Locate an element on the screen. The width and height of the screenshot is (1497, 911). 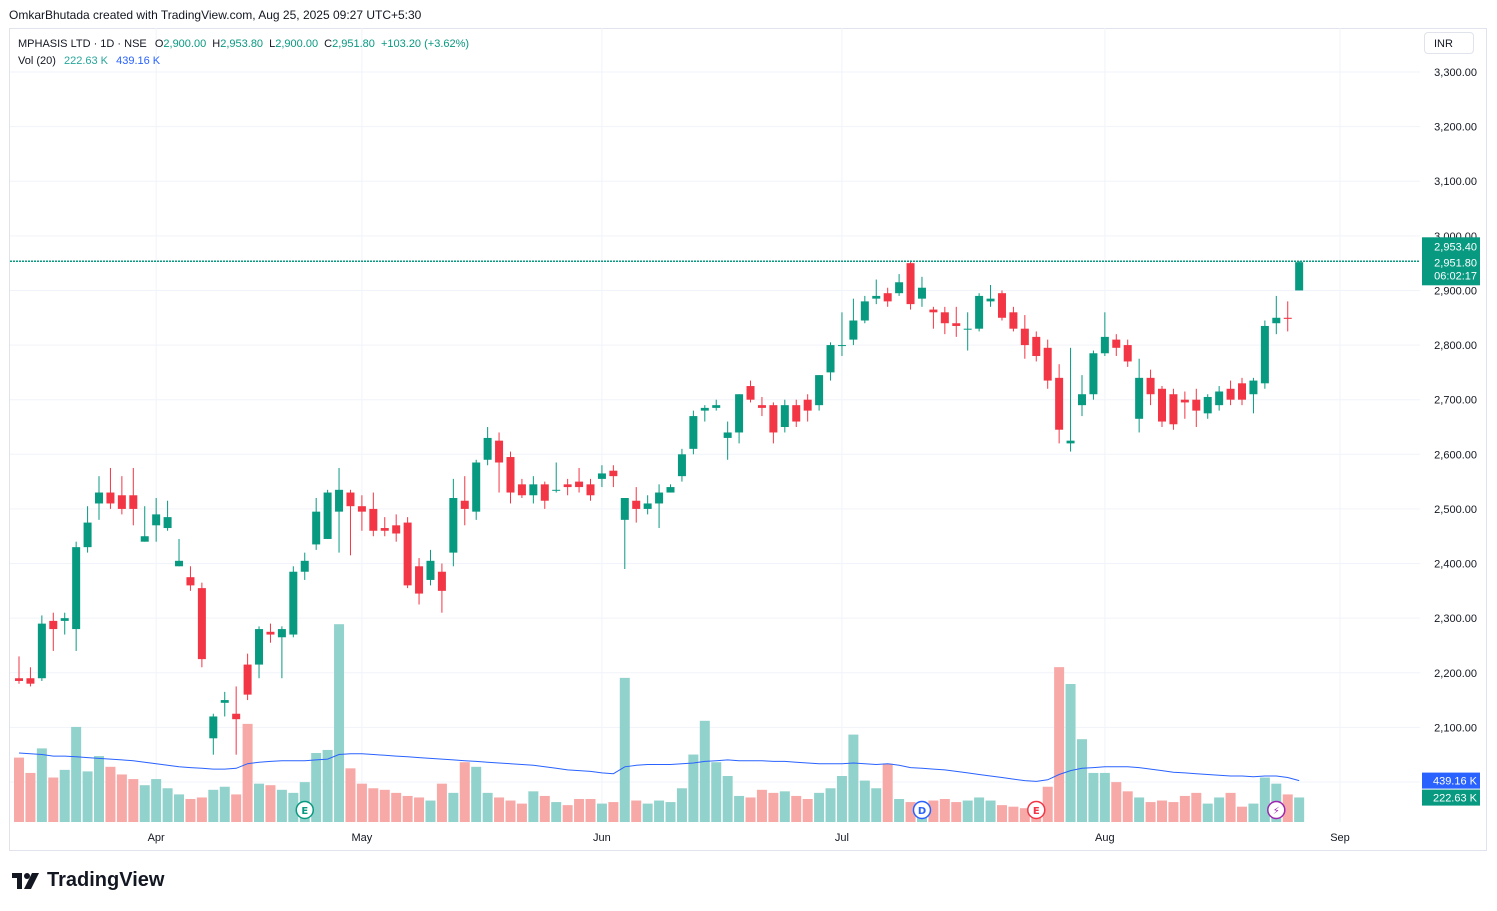
event-marker-event: ⚡ is located at coordinates (1276, 810).